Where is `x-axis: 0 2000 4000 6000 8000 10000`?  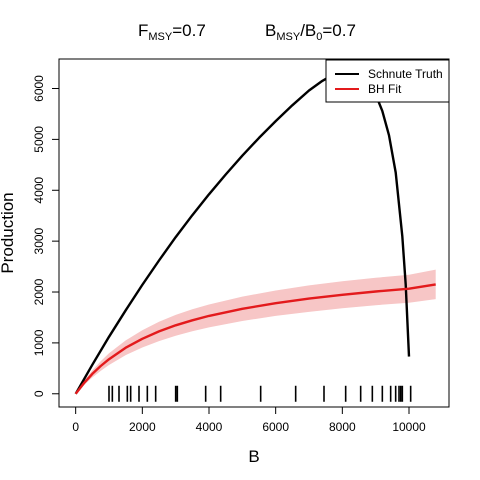
x-axis: 0 2000 4000 6000 8000 10000 is located at coordinates (249, 420).